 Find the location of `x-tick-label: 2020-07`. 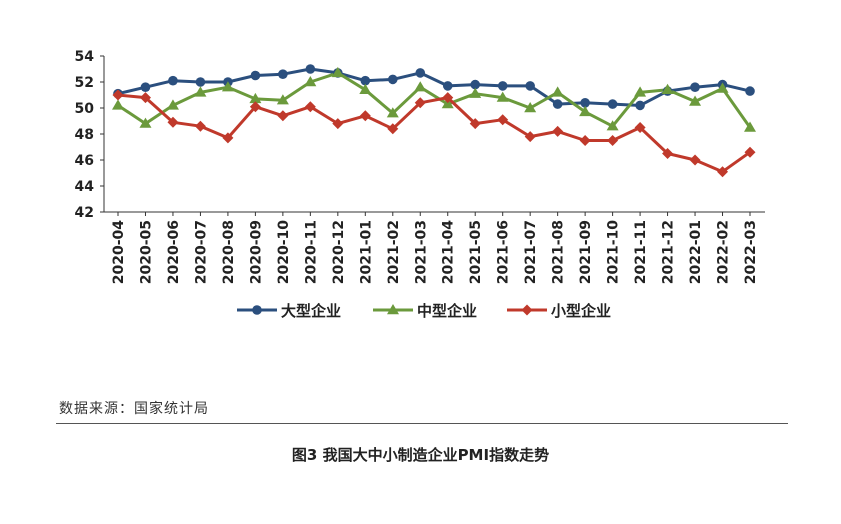

x-tick-label: 2020-07 is located at coordinates (201, 252).